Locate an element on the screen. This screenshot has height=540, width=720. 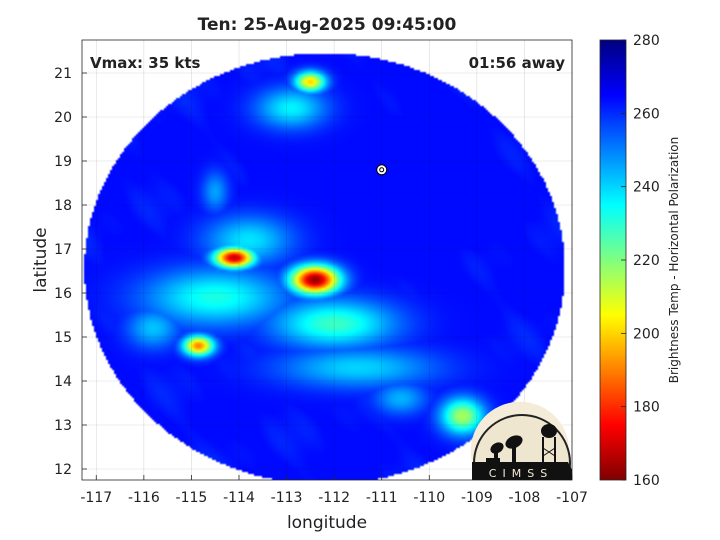
x-tick-label: -117 is located at coordinates (96, 498).